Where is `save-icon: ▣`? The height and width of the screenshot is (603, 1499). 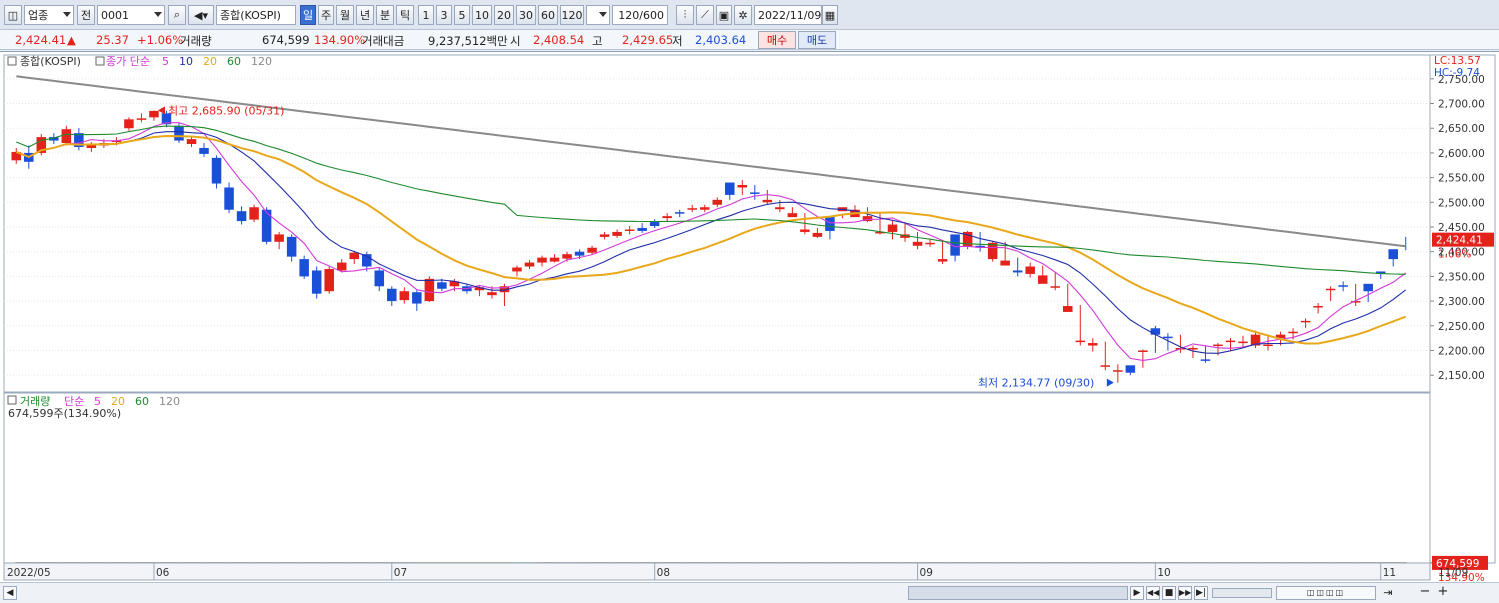
save-icon: ▣ is located at coordinates (724, 15).